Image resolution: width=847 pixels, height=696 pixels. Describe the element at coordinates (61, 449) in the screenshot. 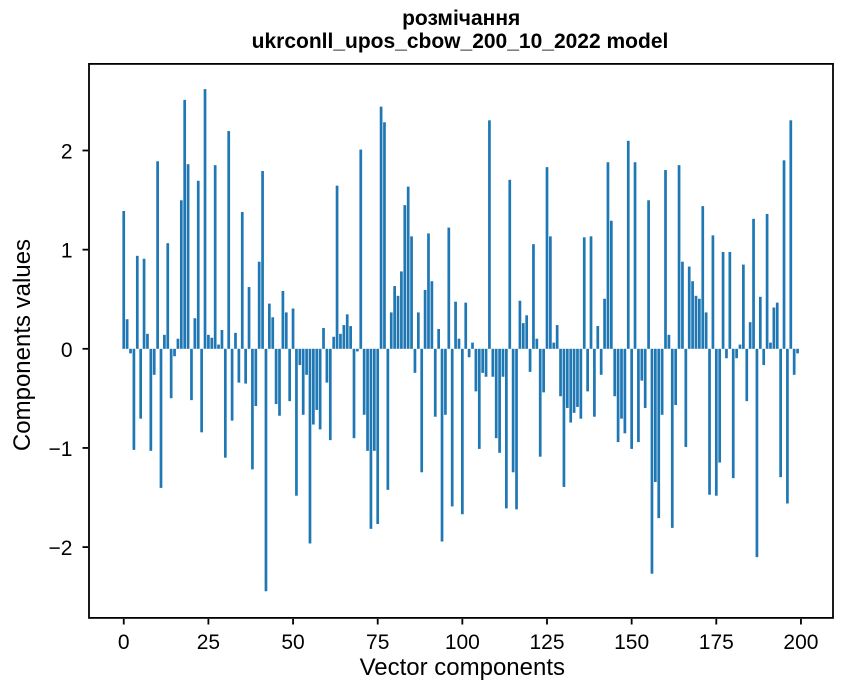

I see `svg-text: −1` at that location.